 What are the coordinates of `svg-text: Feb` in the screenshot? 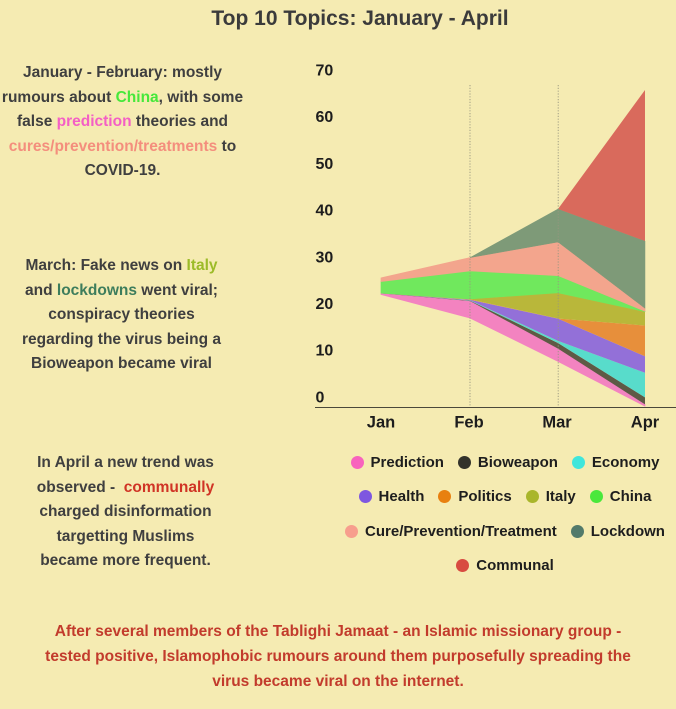 It's located at (468, 423).